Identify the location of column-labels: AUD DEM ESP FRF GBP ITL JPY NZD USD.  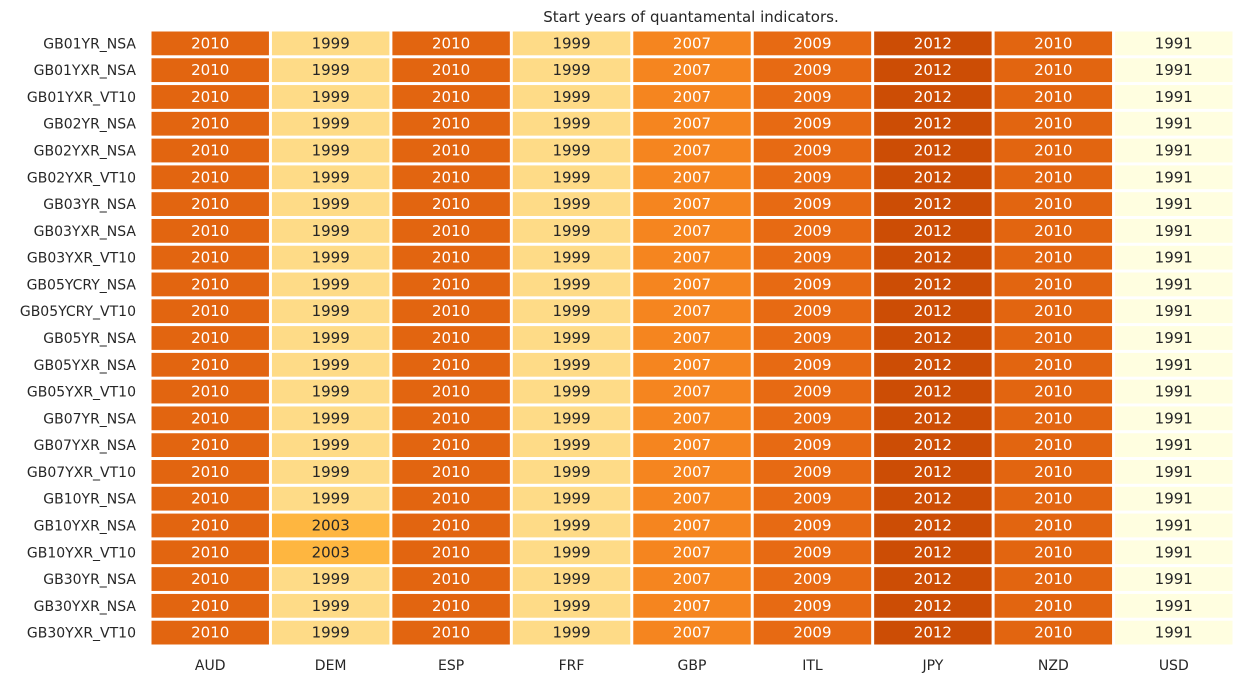
(692, 666).